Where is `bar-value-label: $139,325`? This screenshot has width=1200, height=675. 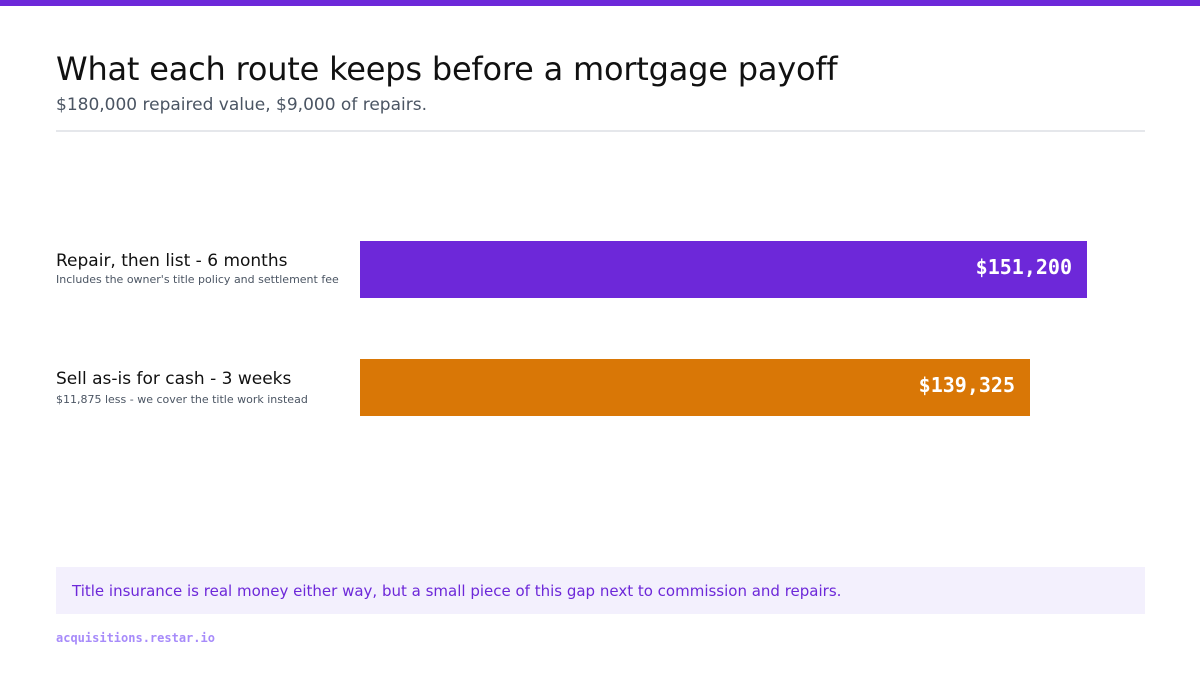 bar-value-label: $139,325 is located at coordinates (966, 385).